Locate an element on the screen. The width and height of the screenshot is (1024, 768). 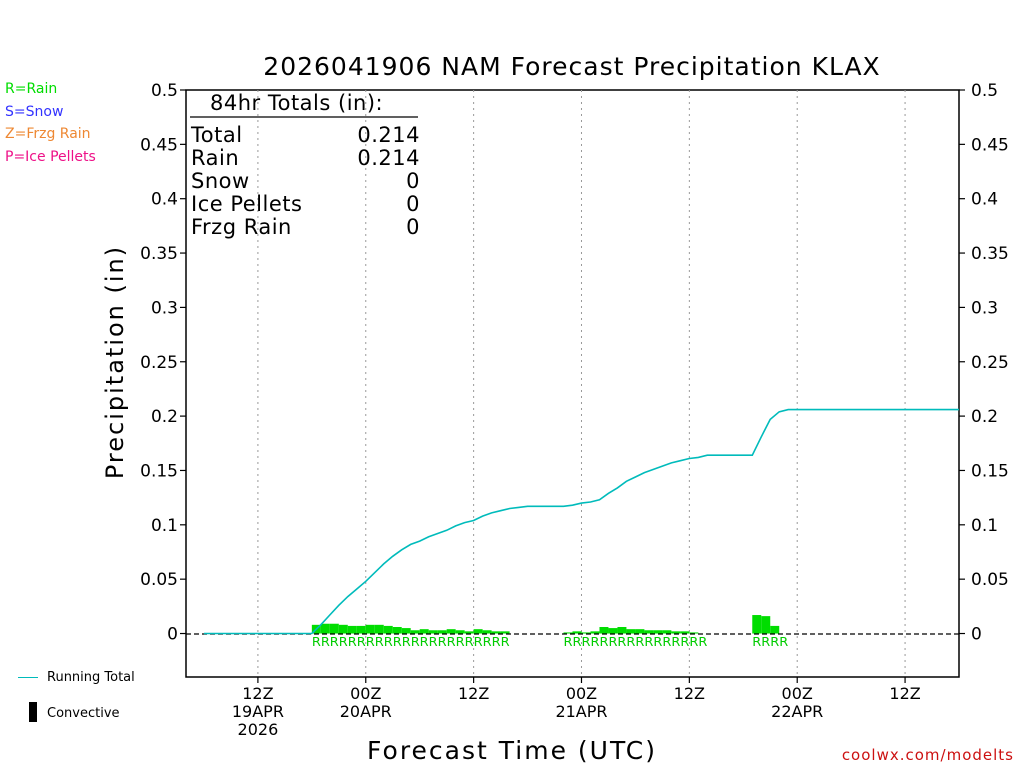
totals-label-rain: Rain is located at coordinates (215, 158).